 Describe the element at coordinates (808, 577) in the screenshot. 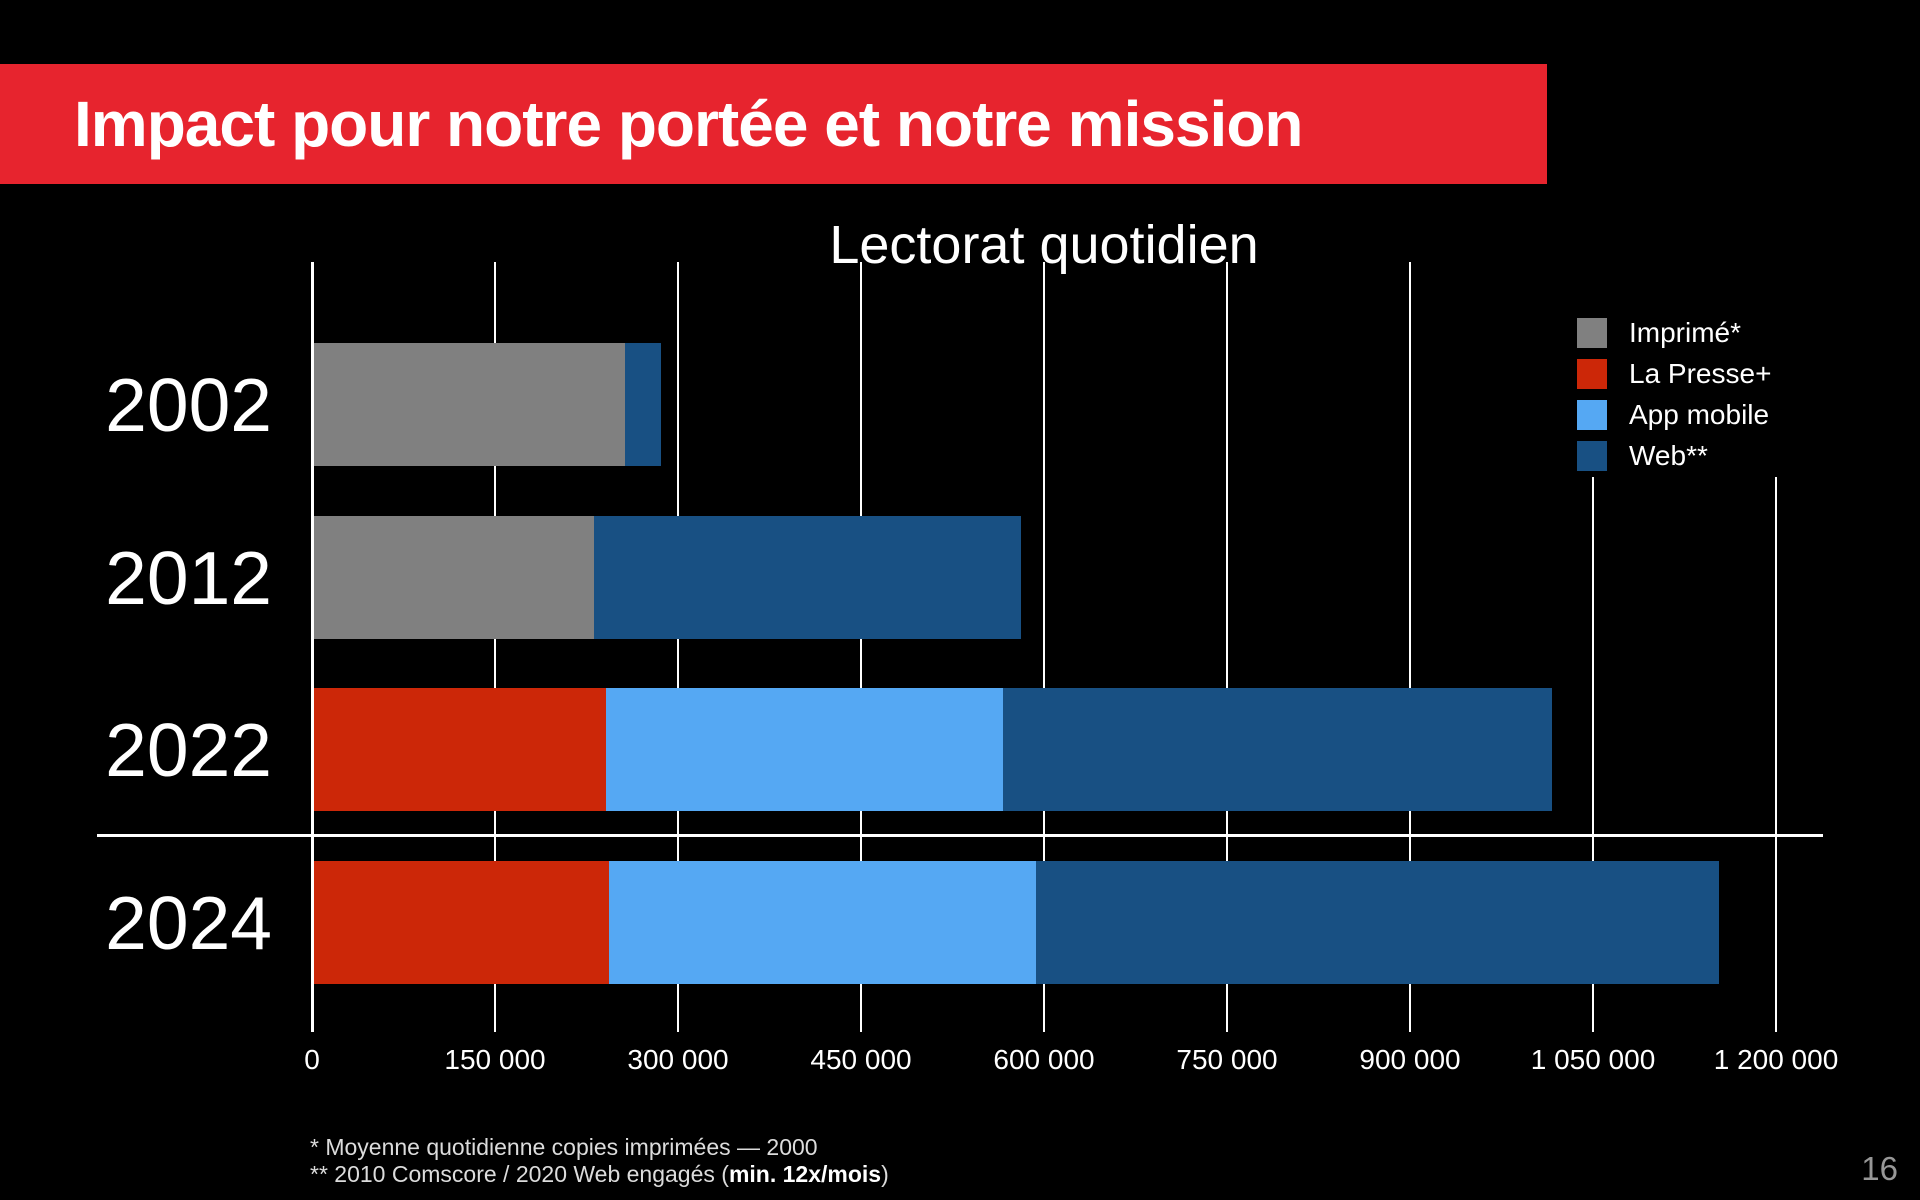

I see `bar-segment-2012-web` at that location.